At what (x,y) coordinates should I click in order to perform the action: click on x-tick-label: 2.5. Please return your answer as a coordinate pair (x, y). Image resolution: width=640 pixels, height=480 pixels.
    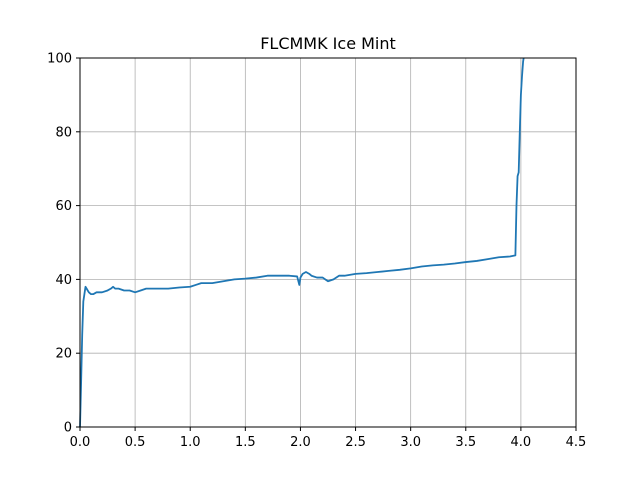
    Looking at the image, I should click on (355, 442).